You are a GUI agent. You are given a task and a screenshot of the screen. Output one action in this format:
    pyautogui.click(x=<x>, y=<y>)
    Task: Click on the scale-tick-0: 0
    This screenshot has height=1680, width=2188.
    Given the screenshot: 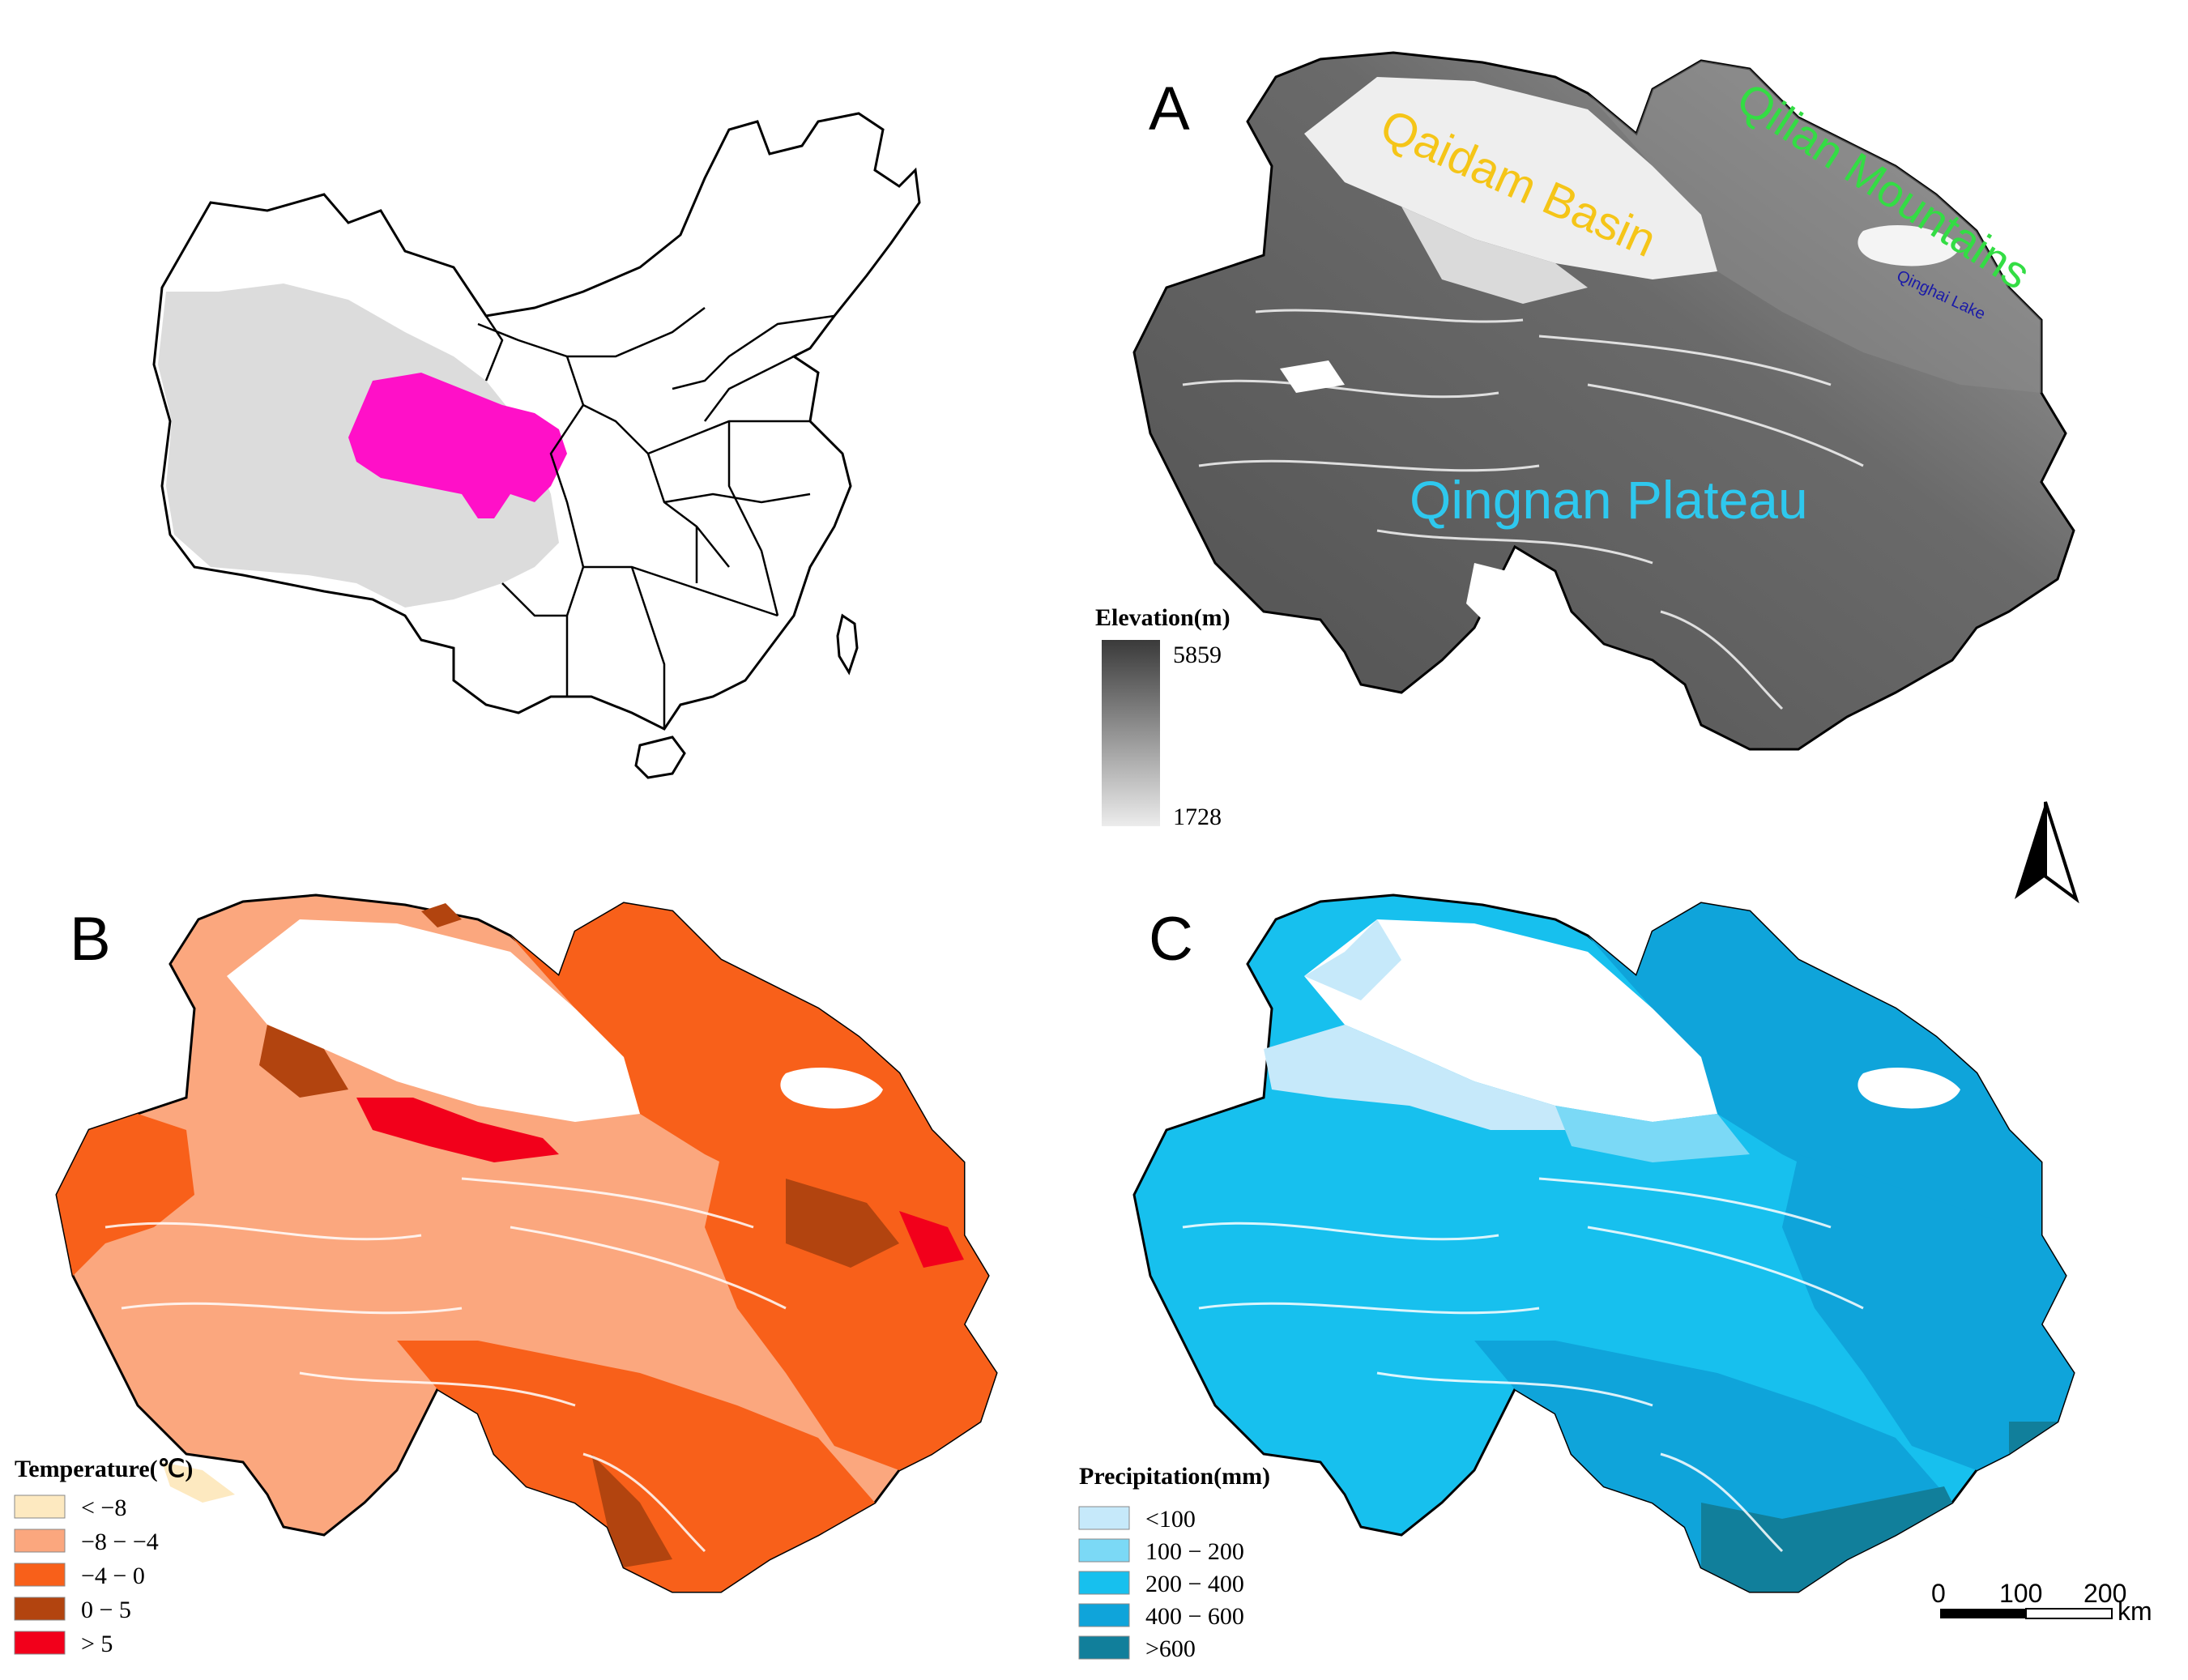 What is the action you would take?
    pyautogui.click(x=1939, y=1593)
    